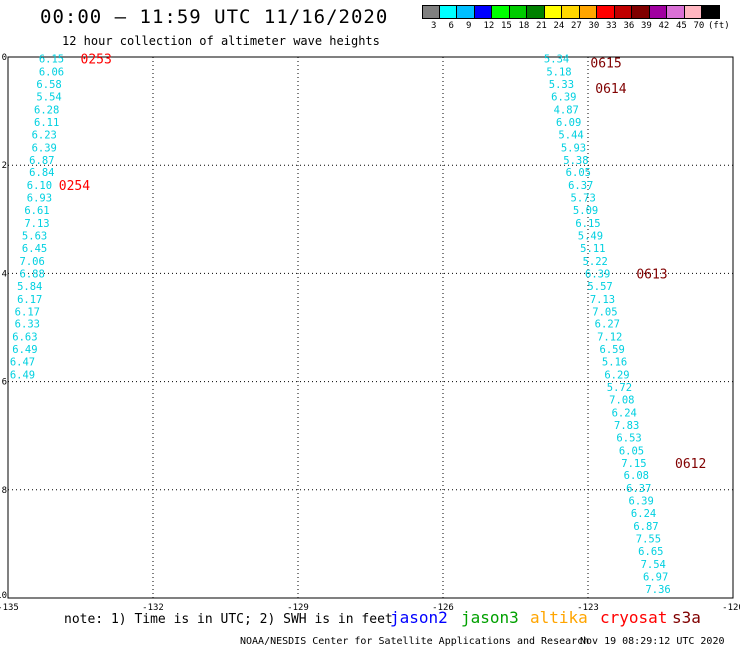 Image resolution: width=740 pixels, height=650 pixels. Describe the element at coordinates (628, 438) in the screenshot. I see `wave-height-value: 6.53` at that location.